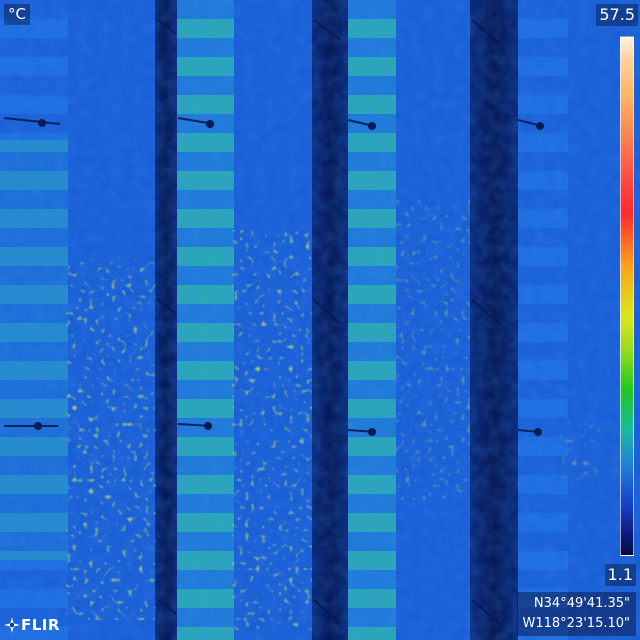  What do you see at coordinates (620, 575) in the screenshot?
I see `scale-min-label: 1.1` at bounding box center [620, 575].